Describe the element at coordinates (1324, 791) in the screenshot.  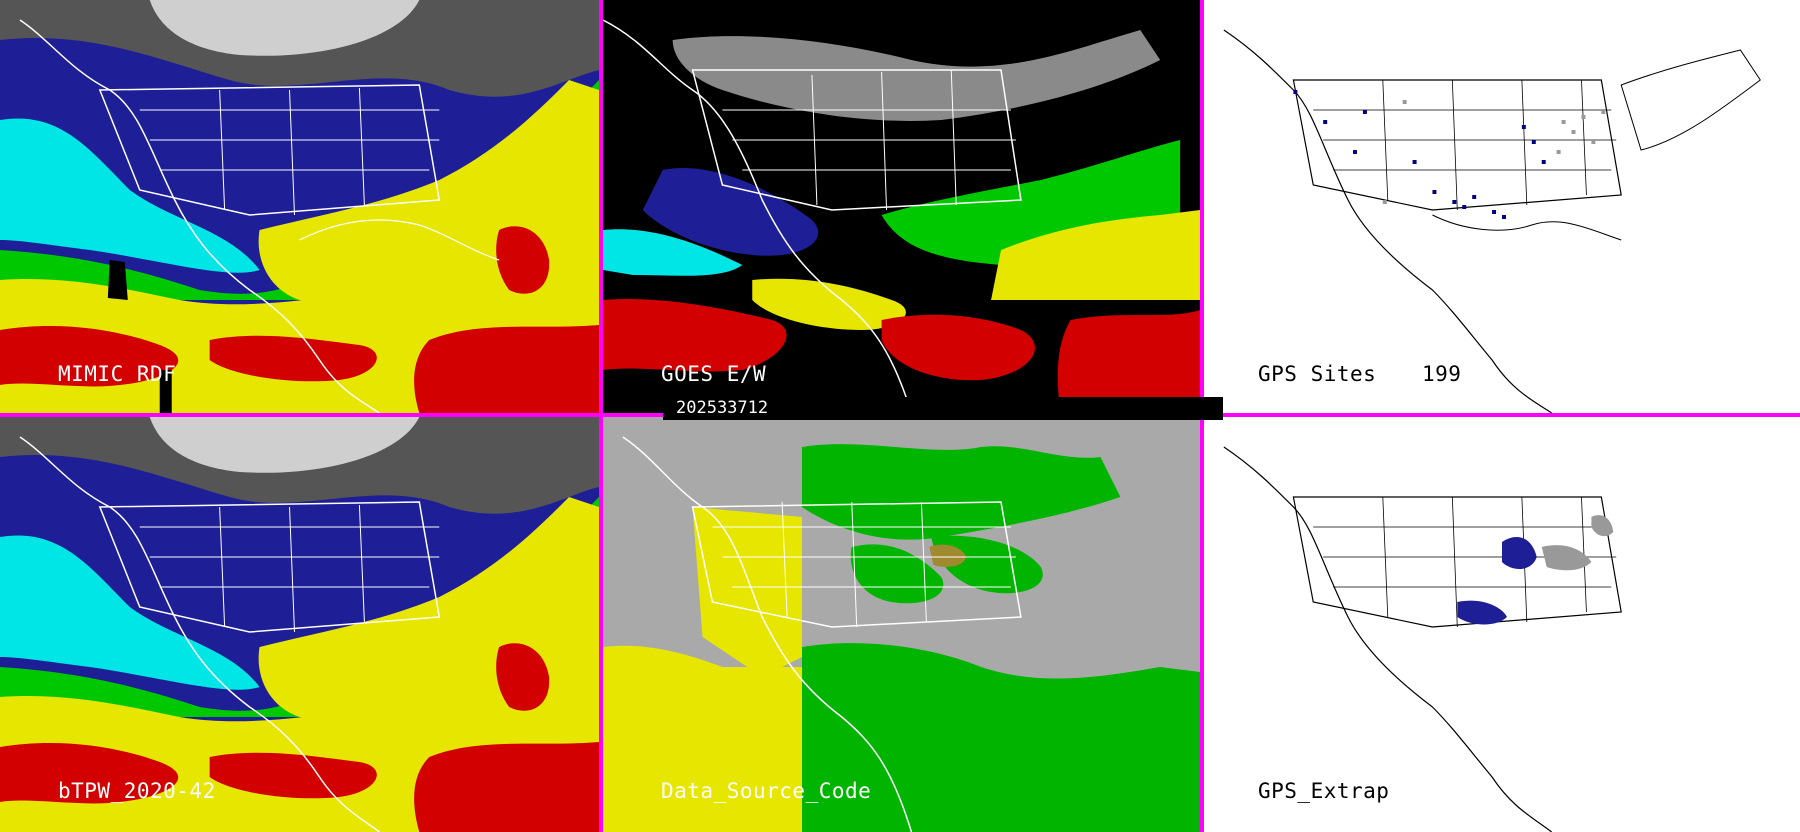
I see `panel-label: GPS_Extrap` at that location.